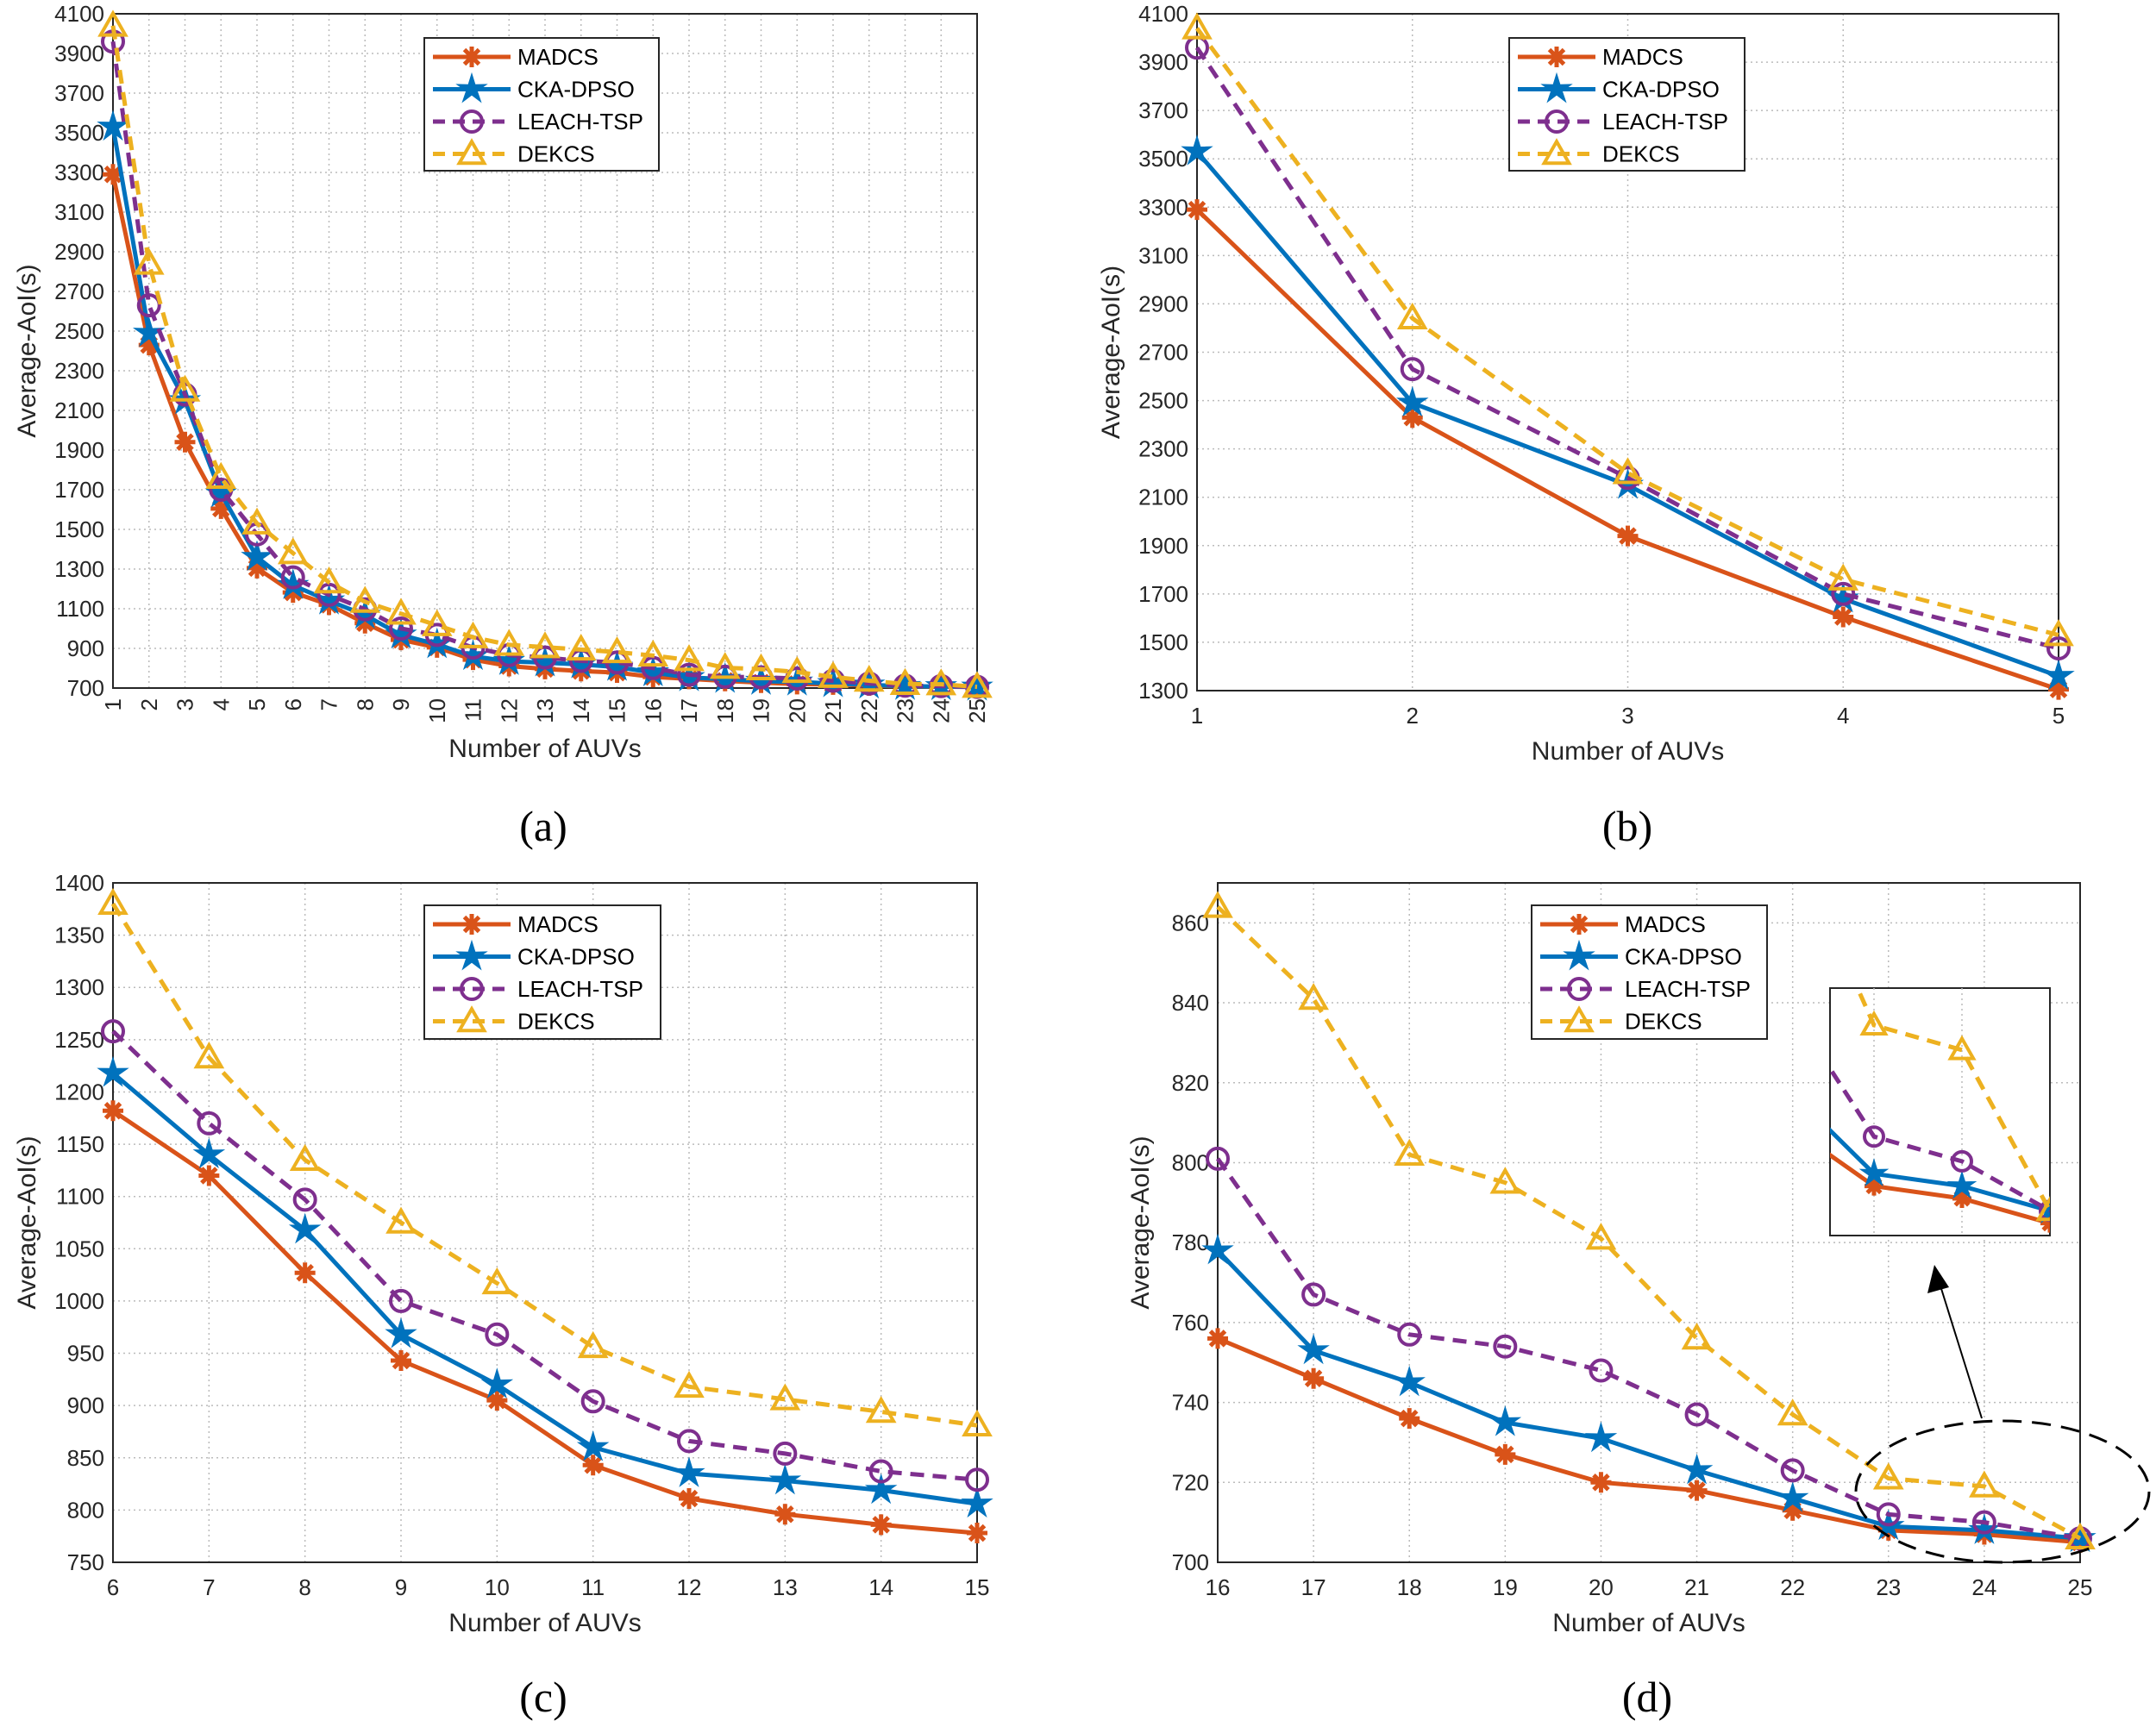 Image resolution: width=2156 pixels, height=1727 pixels. I want to click on y-tick-label: 1700, so click(1163, 594).